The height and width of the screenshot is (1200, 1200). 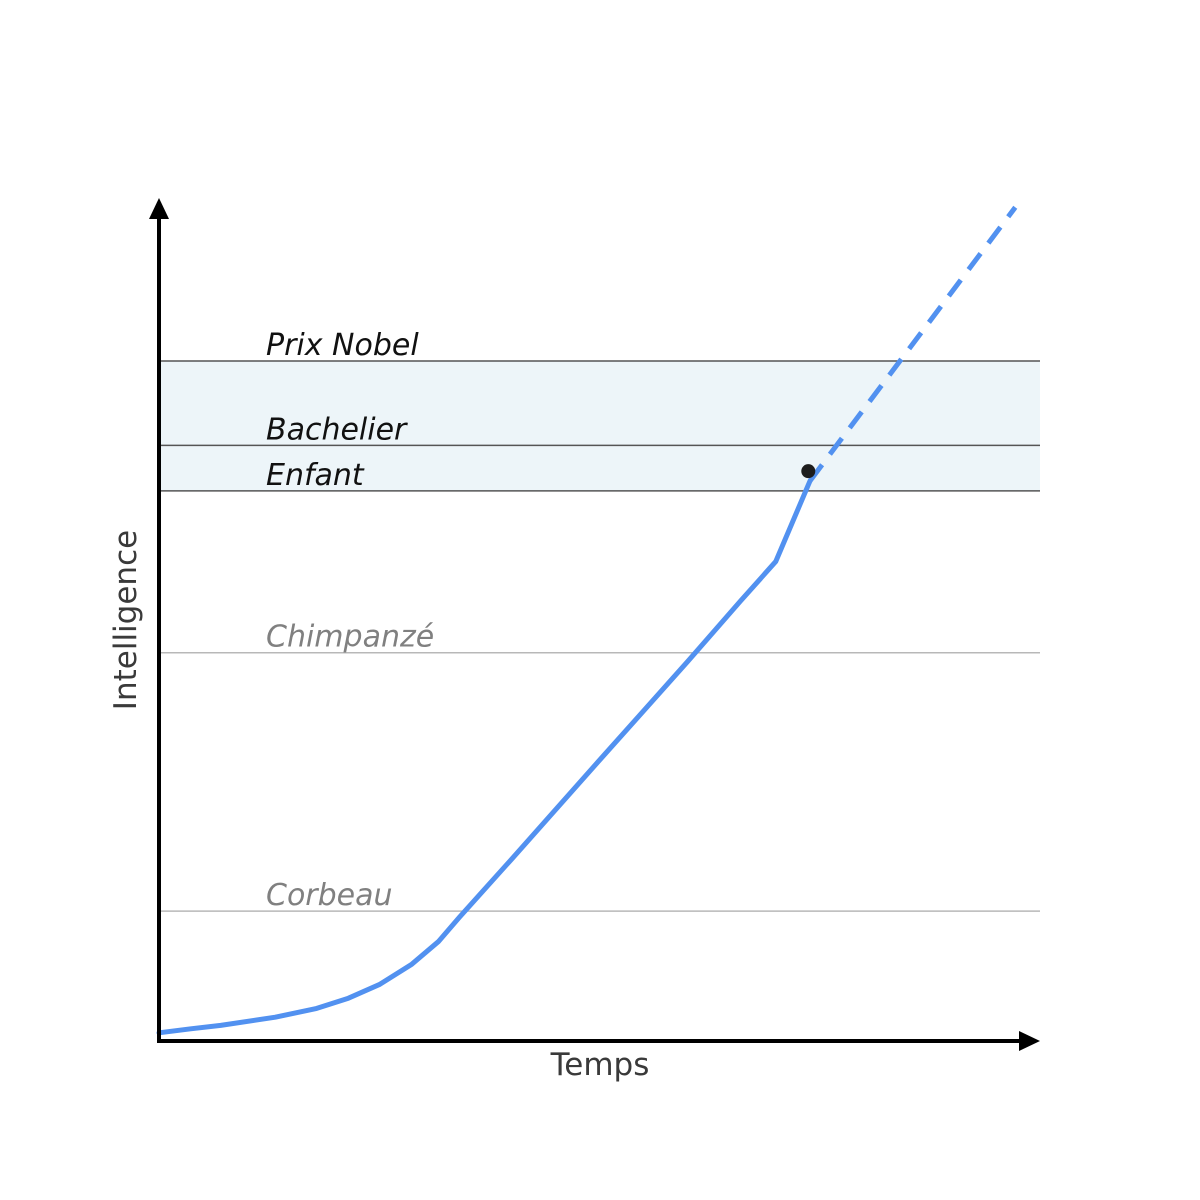 I want to click on x-axis-label: Temps, so click(x=600, y=1065).